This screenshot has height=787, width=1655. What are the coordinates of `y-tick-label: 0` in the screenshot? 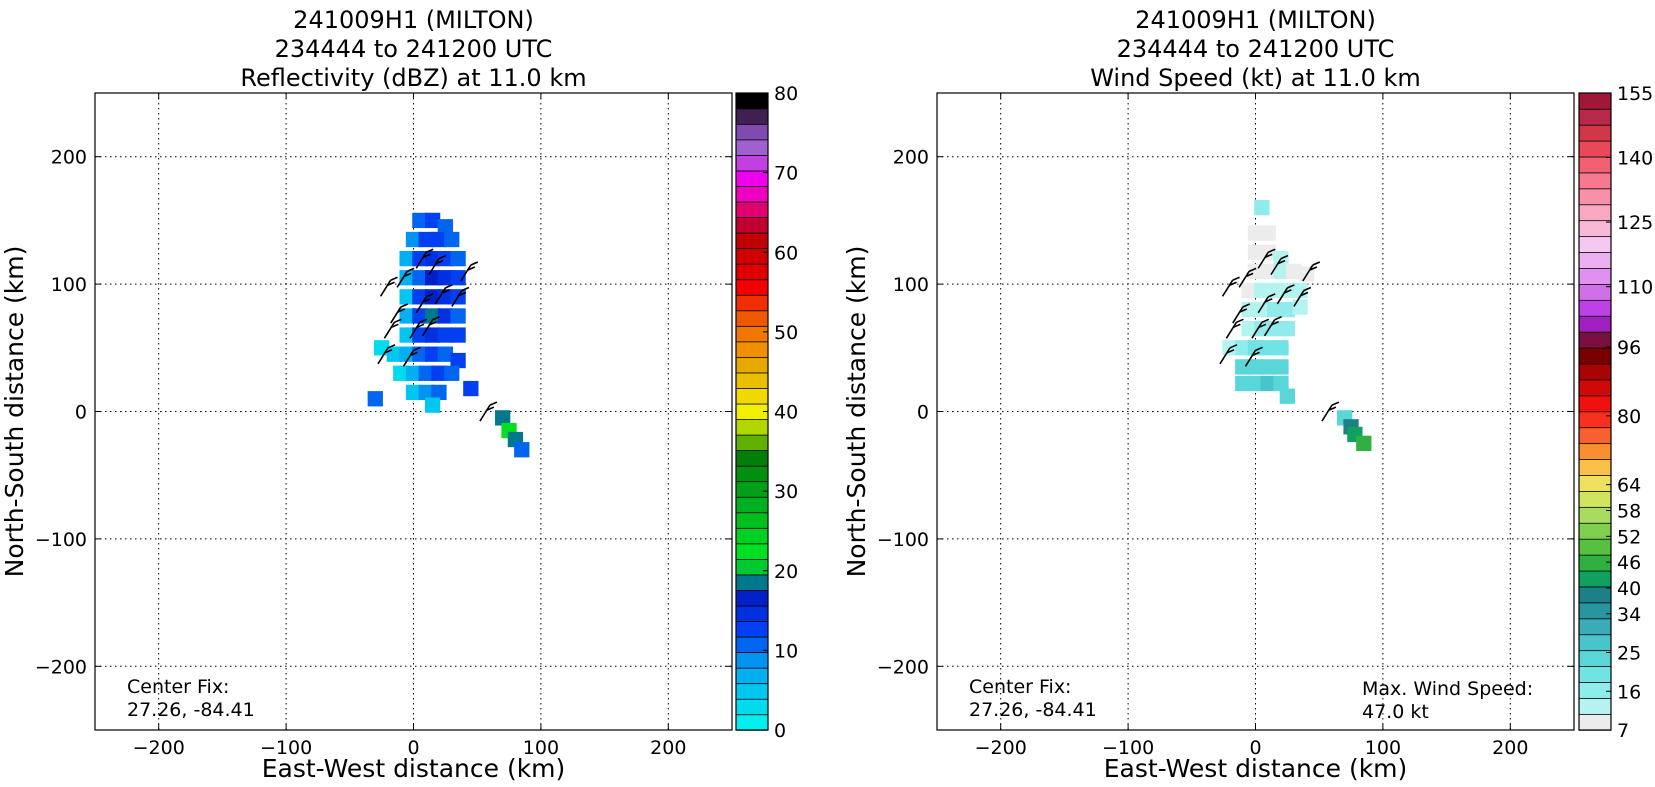 It's located at (81, 413).